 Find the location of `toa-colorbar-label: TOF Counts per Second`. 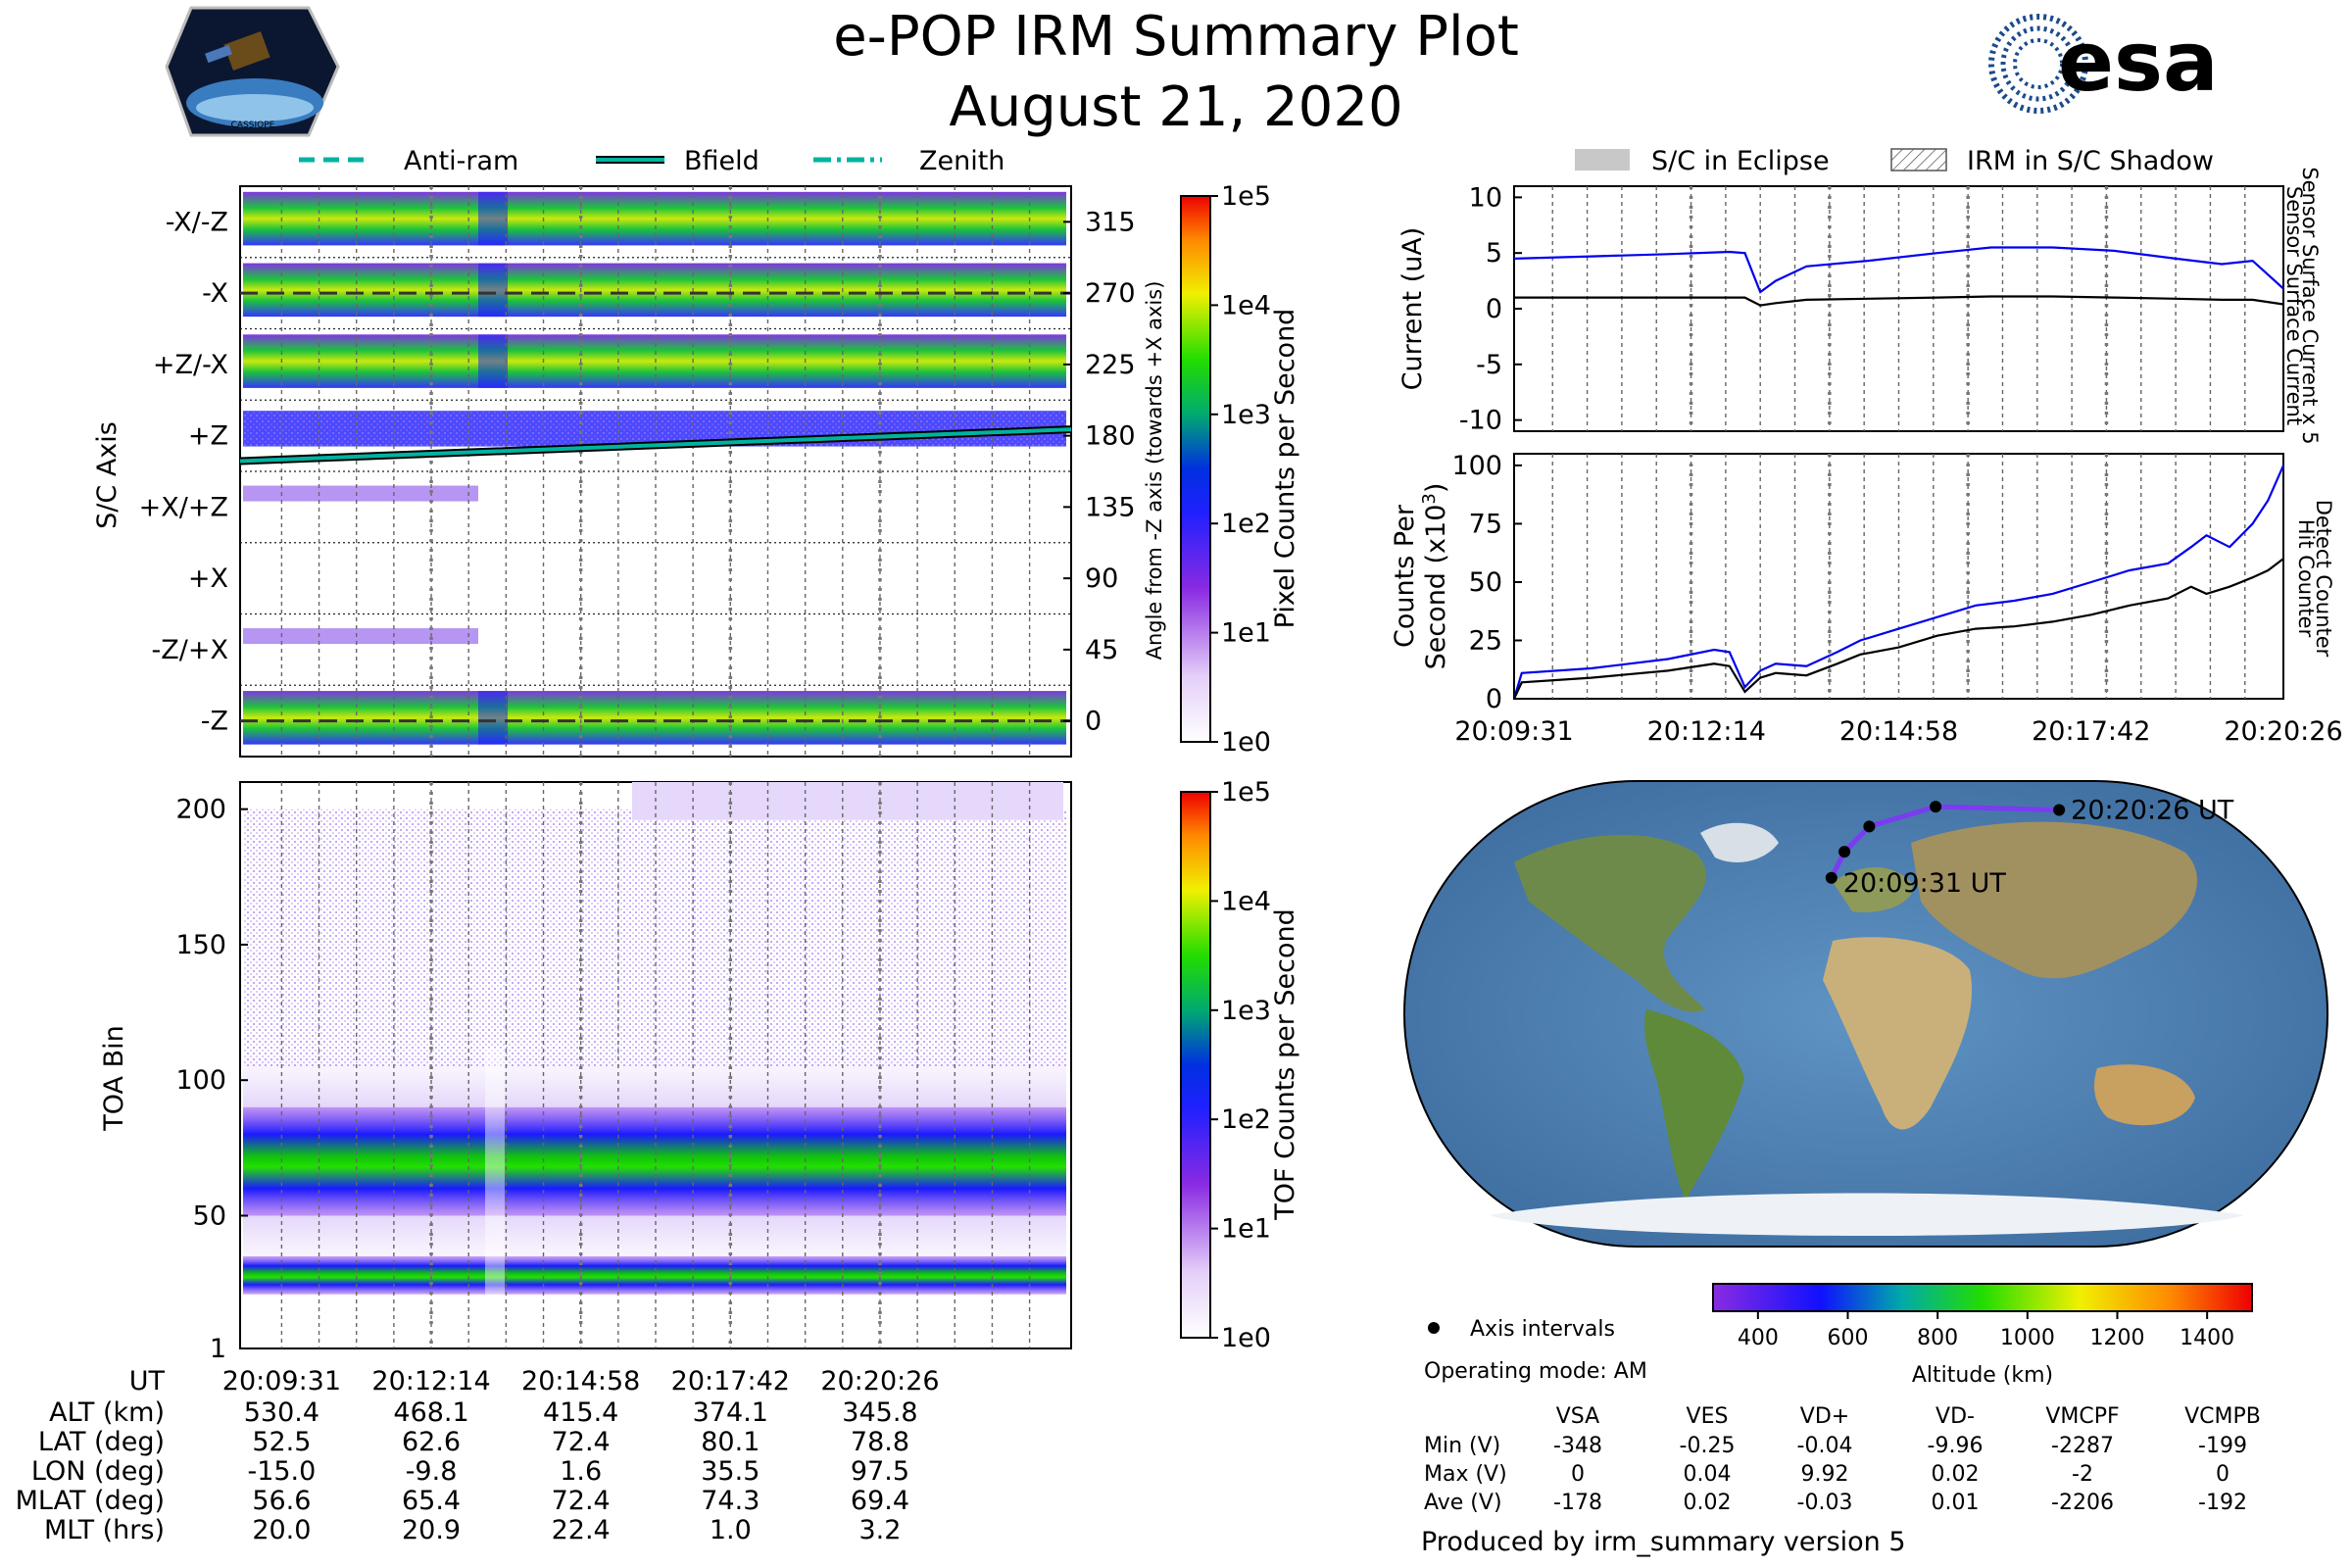

toa-colorbar-label: TOF Counts per Second is located at coordinates (1285, 1064).